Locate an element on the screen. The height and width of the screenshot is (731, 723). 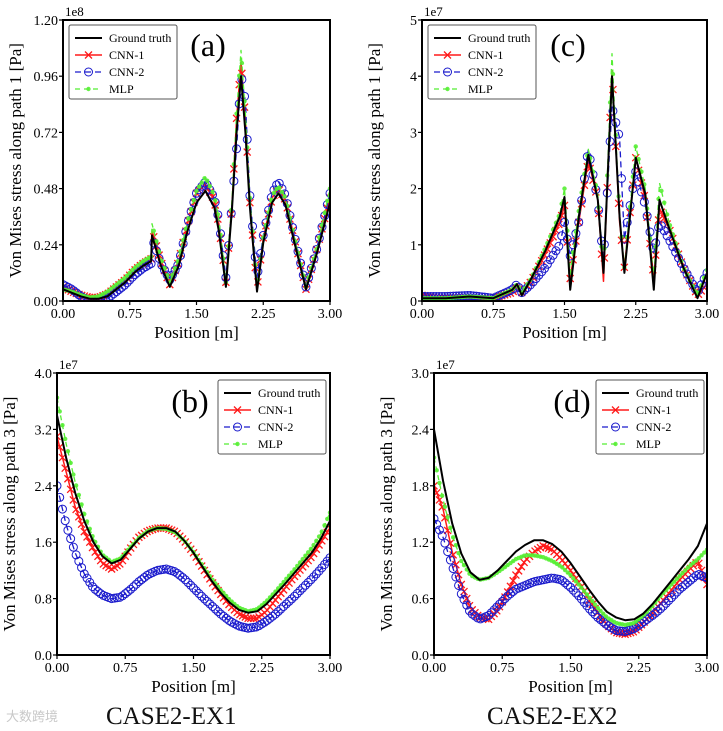
caption-case2-ex1: CASE2-EX1 is located at coordinates (171, 716).